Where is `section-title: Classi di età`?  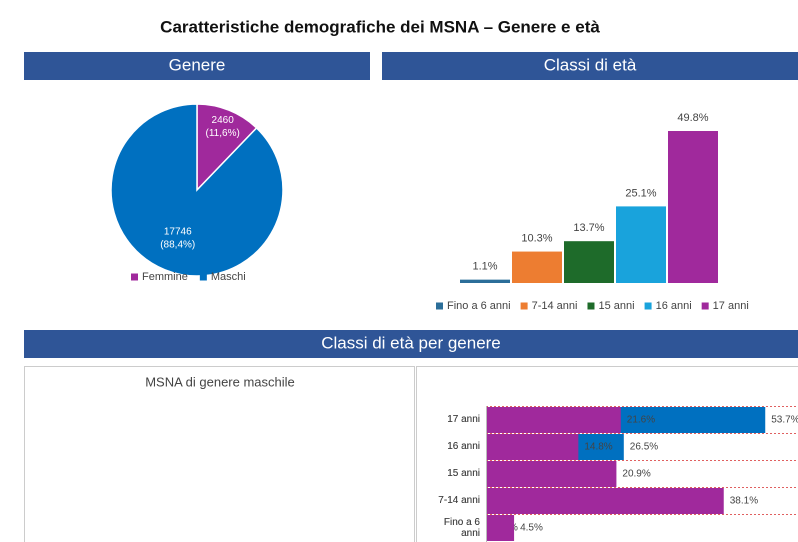 section-title: Classi di età is located at coordinates (590, 64).